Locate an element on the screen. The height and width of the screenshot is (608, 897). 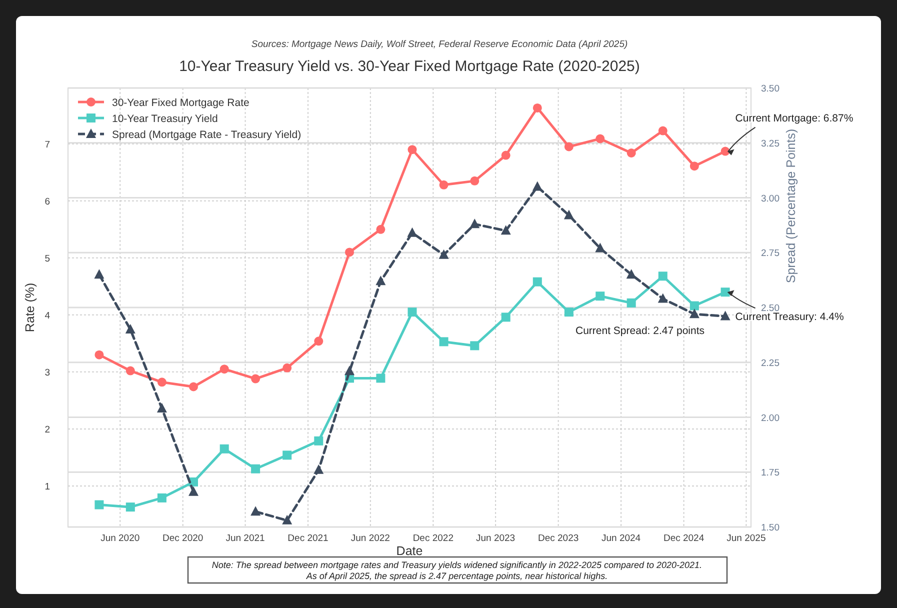
x-tick-label: Jun 2020 is located at coordinates (120, 538).